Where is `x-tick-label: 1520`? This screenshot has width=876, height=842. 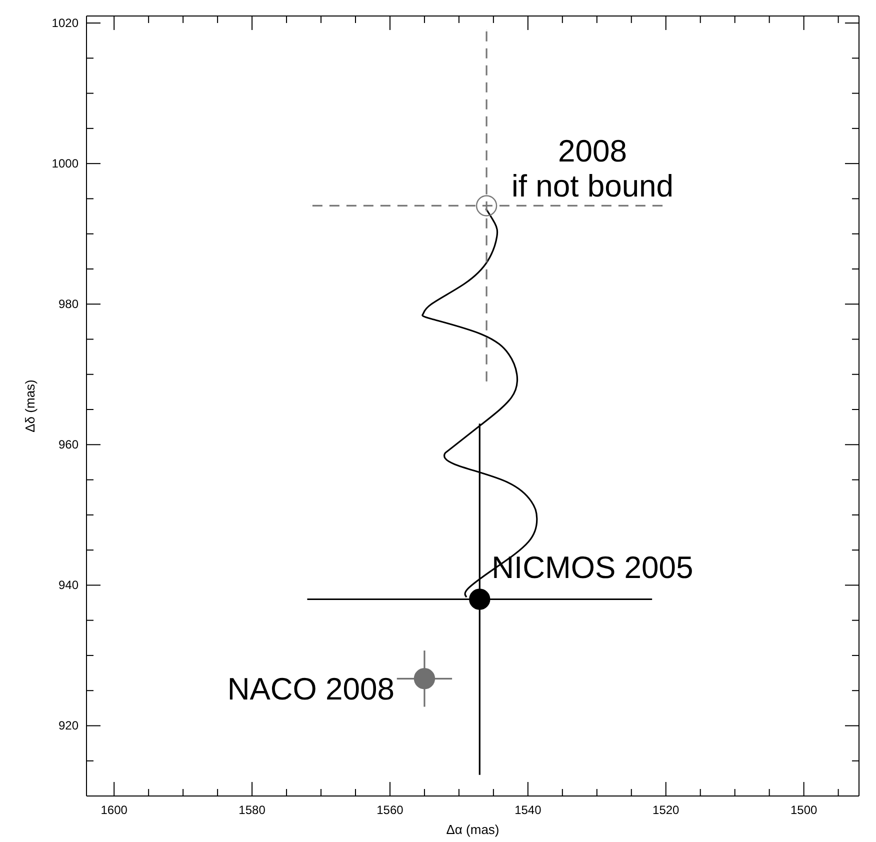
x-tick-label: 1520 is located at coordinates (666, 810).